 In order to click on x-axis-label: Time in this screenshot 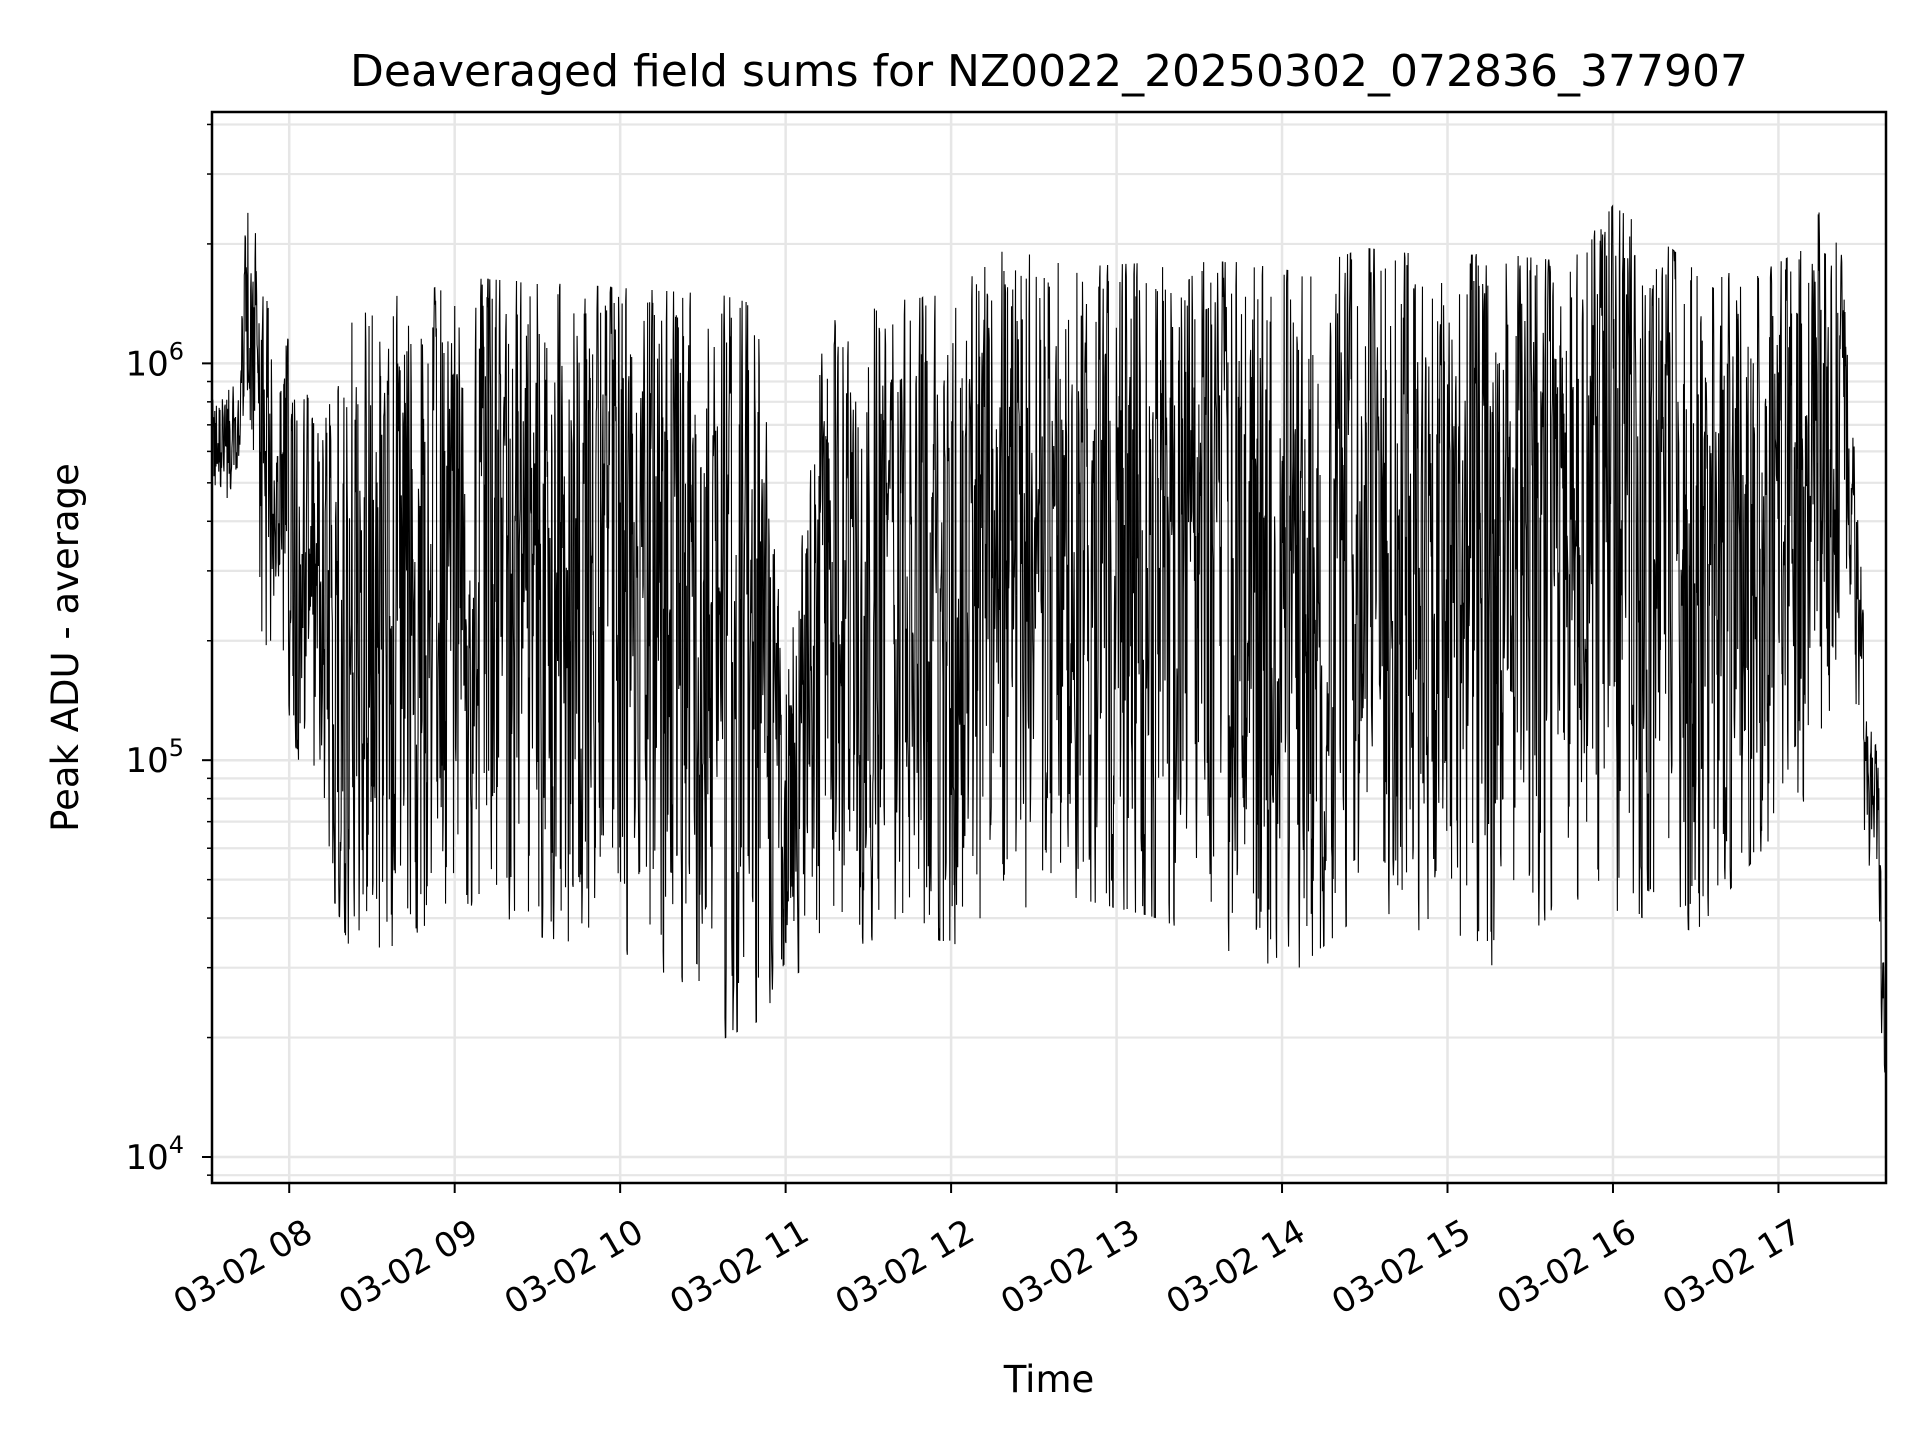, I will do `click(1049, 1379)`.